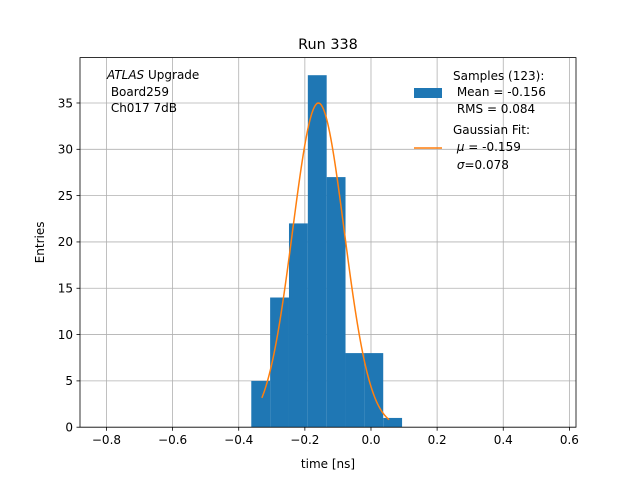 This screenshot has height=480, width=640. I want to click on legend-fit-title: Gaussian Fit:, so click(491, 130).